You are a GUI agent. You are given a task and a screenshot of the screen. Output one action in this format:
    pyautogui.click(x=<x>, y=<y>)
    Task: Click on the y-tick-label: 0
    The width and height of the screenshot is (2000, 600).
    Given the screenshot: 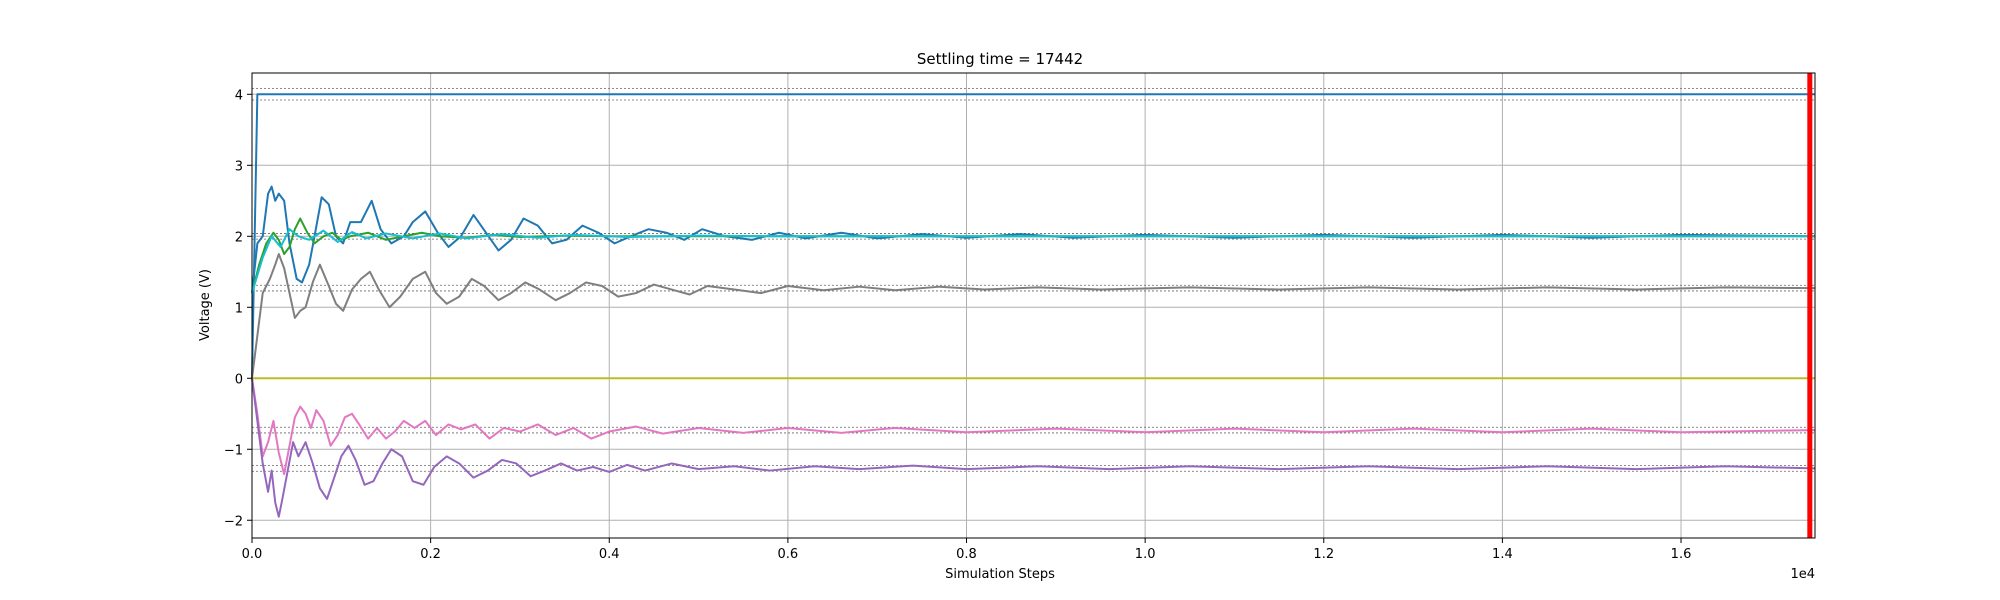 What is the action you would take?
    pyautogui.click(x=239, y=379)
    